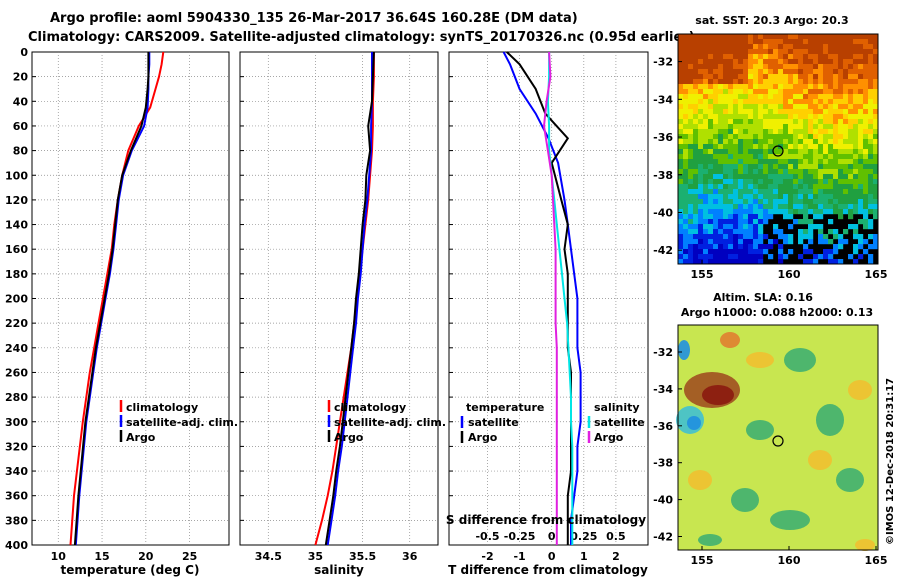  Describe the element at coordinates (778, 441) in the screenshot. I see `sla-argo-location` at that location.